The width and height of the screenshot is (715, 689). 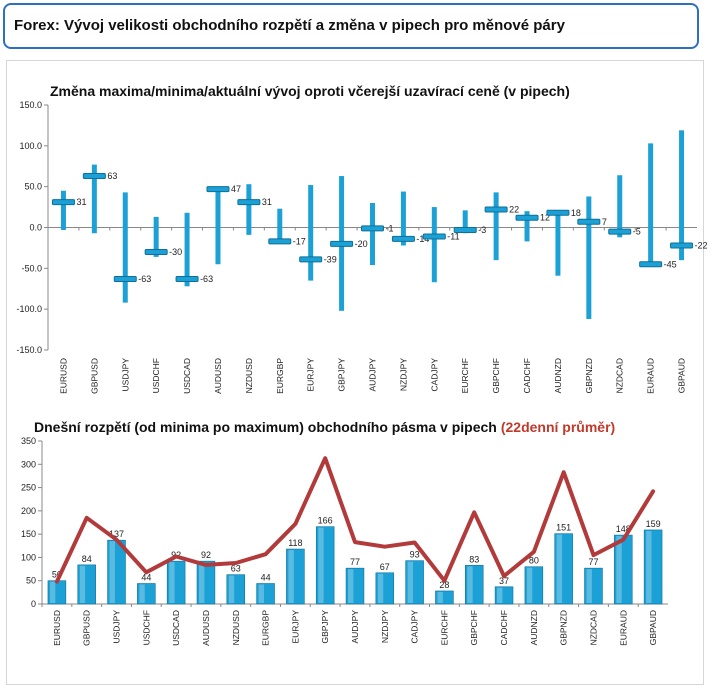 I want to click on range-bar-gbpaud, so click(x=682, y=195).